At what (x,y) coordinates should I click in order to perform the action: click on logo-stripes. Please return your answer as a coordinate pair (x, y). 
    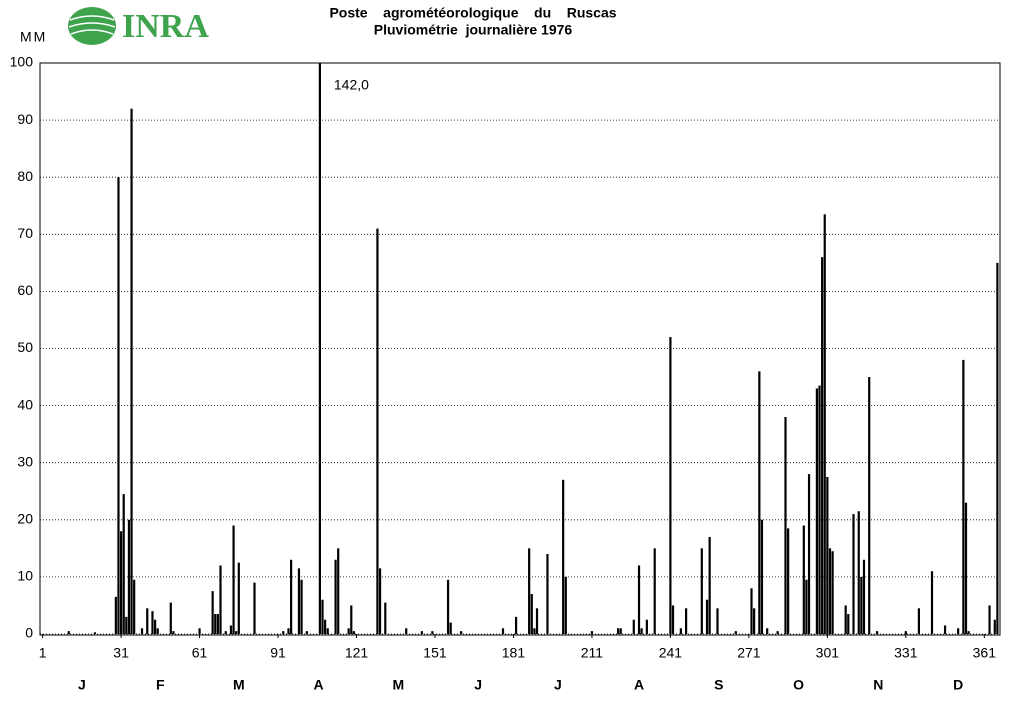
    Looking at the image, I should click on (92, 25).